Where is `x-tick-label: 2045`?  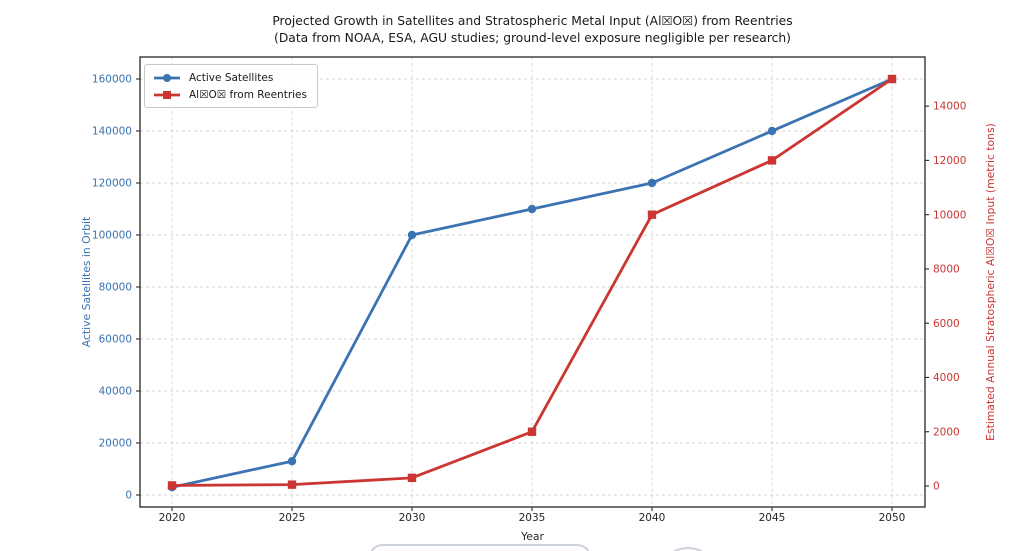
x-tick-label: 2045 is located at coordinates (772, 518).